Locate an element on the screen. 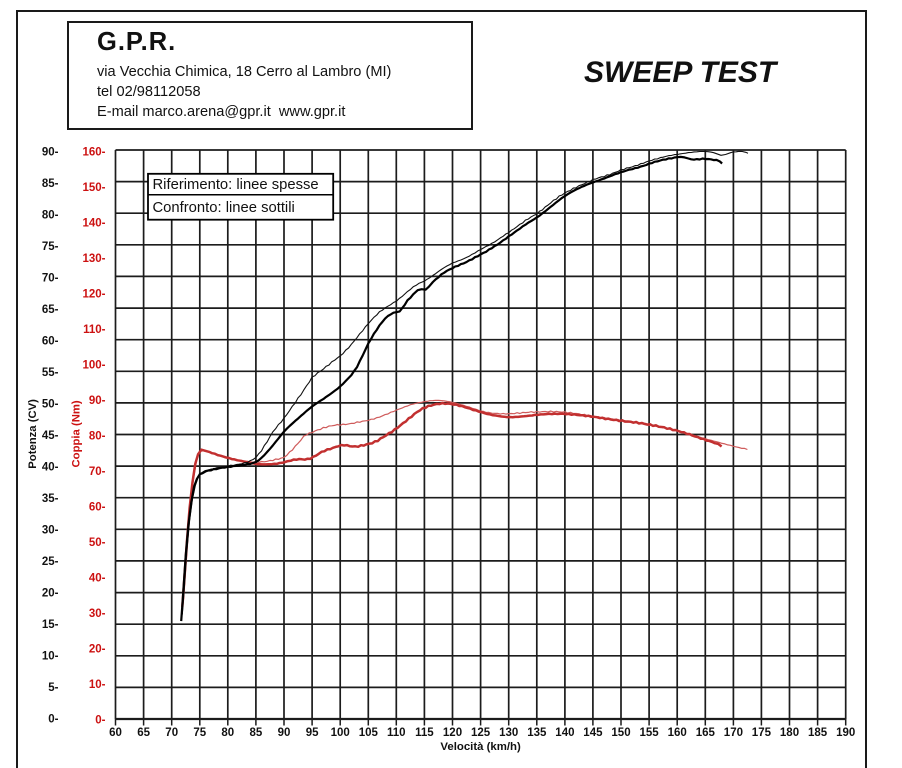 The width and height of the screenshot is (902, 768). svg-text: 135 is located at coordinates (537, 733).